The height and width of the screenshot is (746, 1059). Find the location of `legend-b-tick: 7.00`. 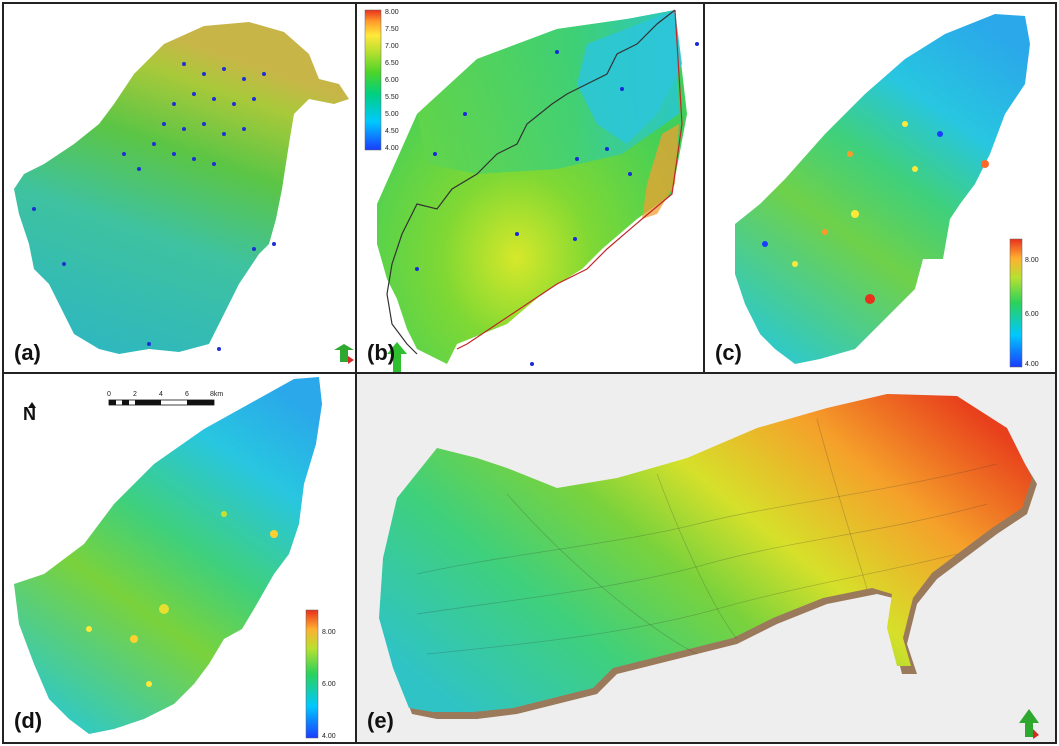

legend-b-tick: 7.00 is located at coordinates (392, 46).